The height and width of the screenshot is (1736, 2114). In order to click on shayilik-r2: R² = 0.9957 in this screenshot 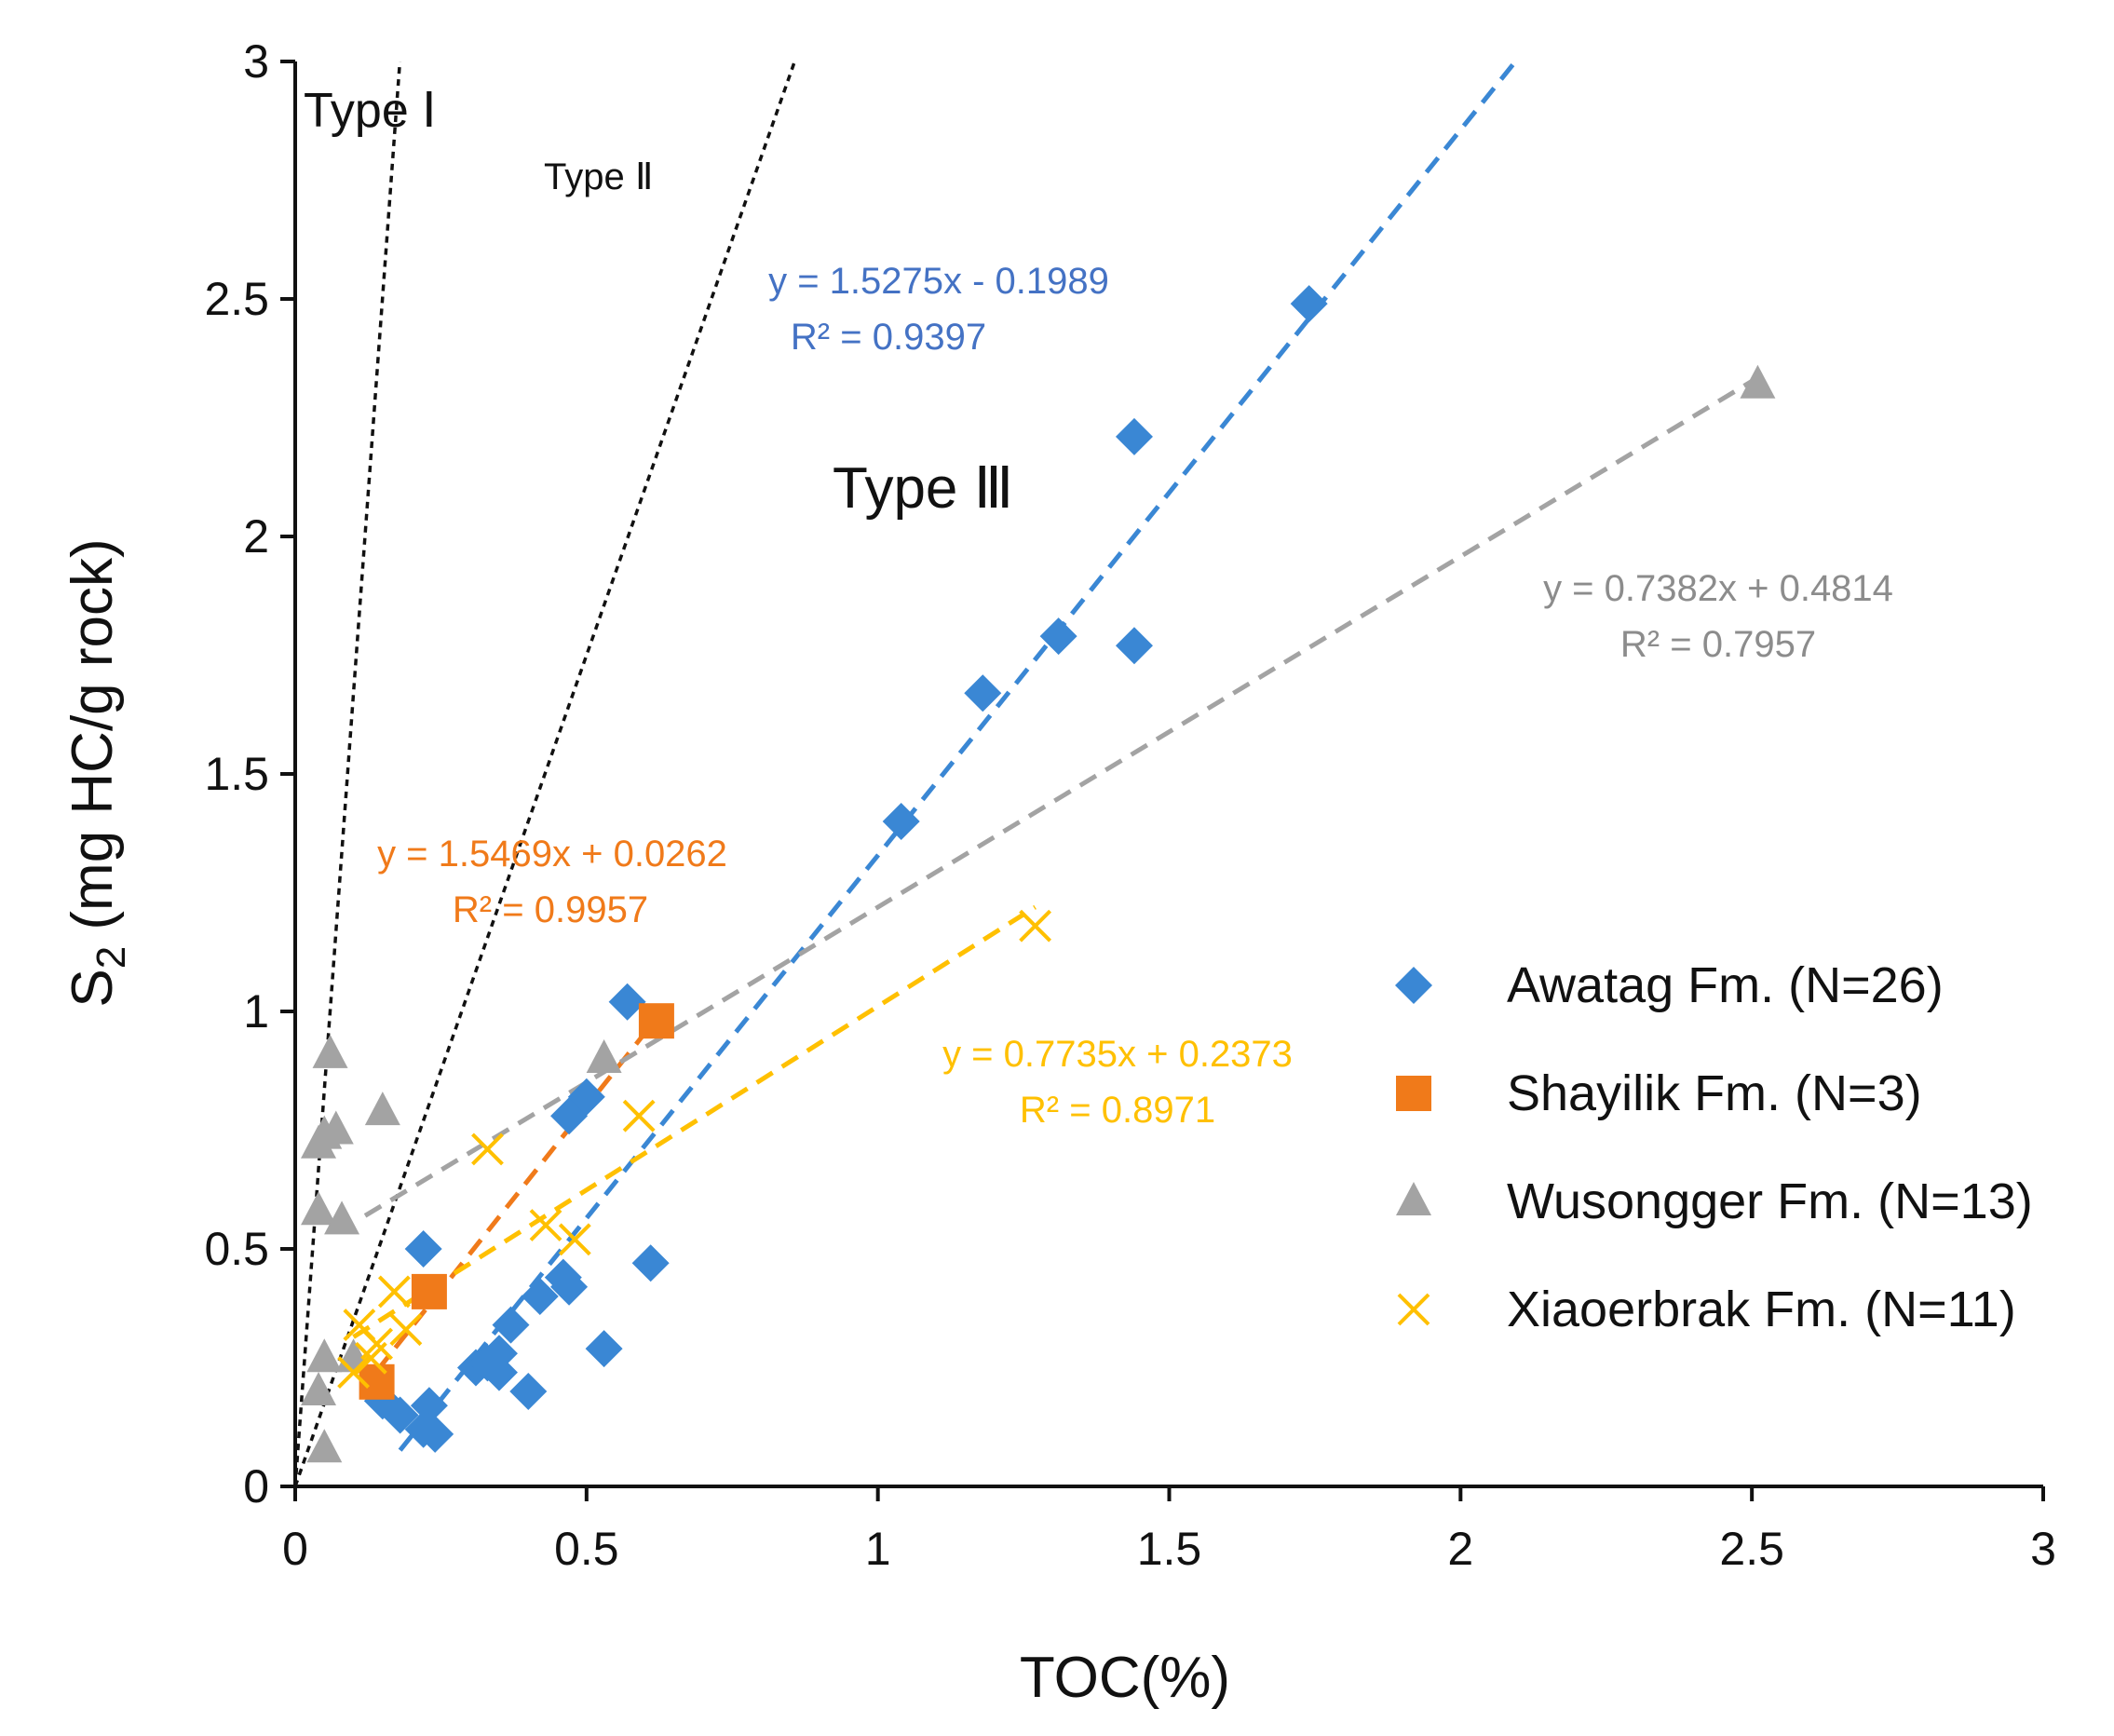, I will do `click(550, 909)`.